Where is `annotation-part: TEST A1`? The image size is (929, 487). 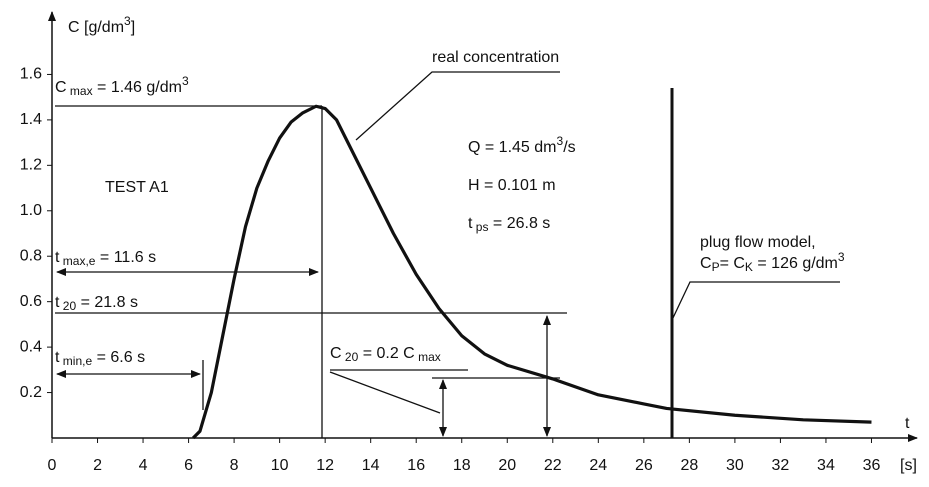 annotation-part: TEST A1 is located at coordinates (137, 187).